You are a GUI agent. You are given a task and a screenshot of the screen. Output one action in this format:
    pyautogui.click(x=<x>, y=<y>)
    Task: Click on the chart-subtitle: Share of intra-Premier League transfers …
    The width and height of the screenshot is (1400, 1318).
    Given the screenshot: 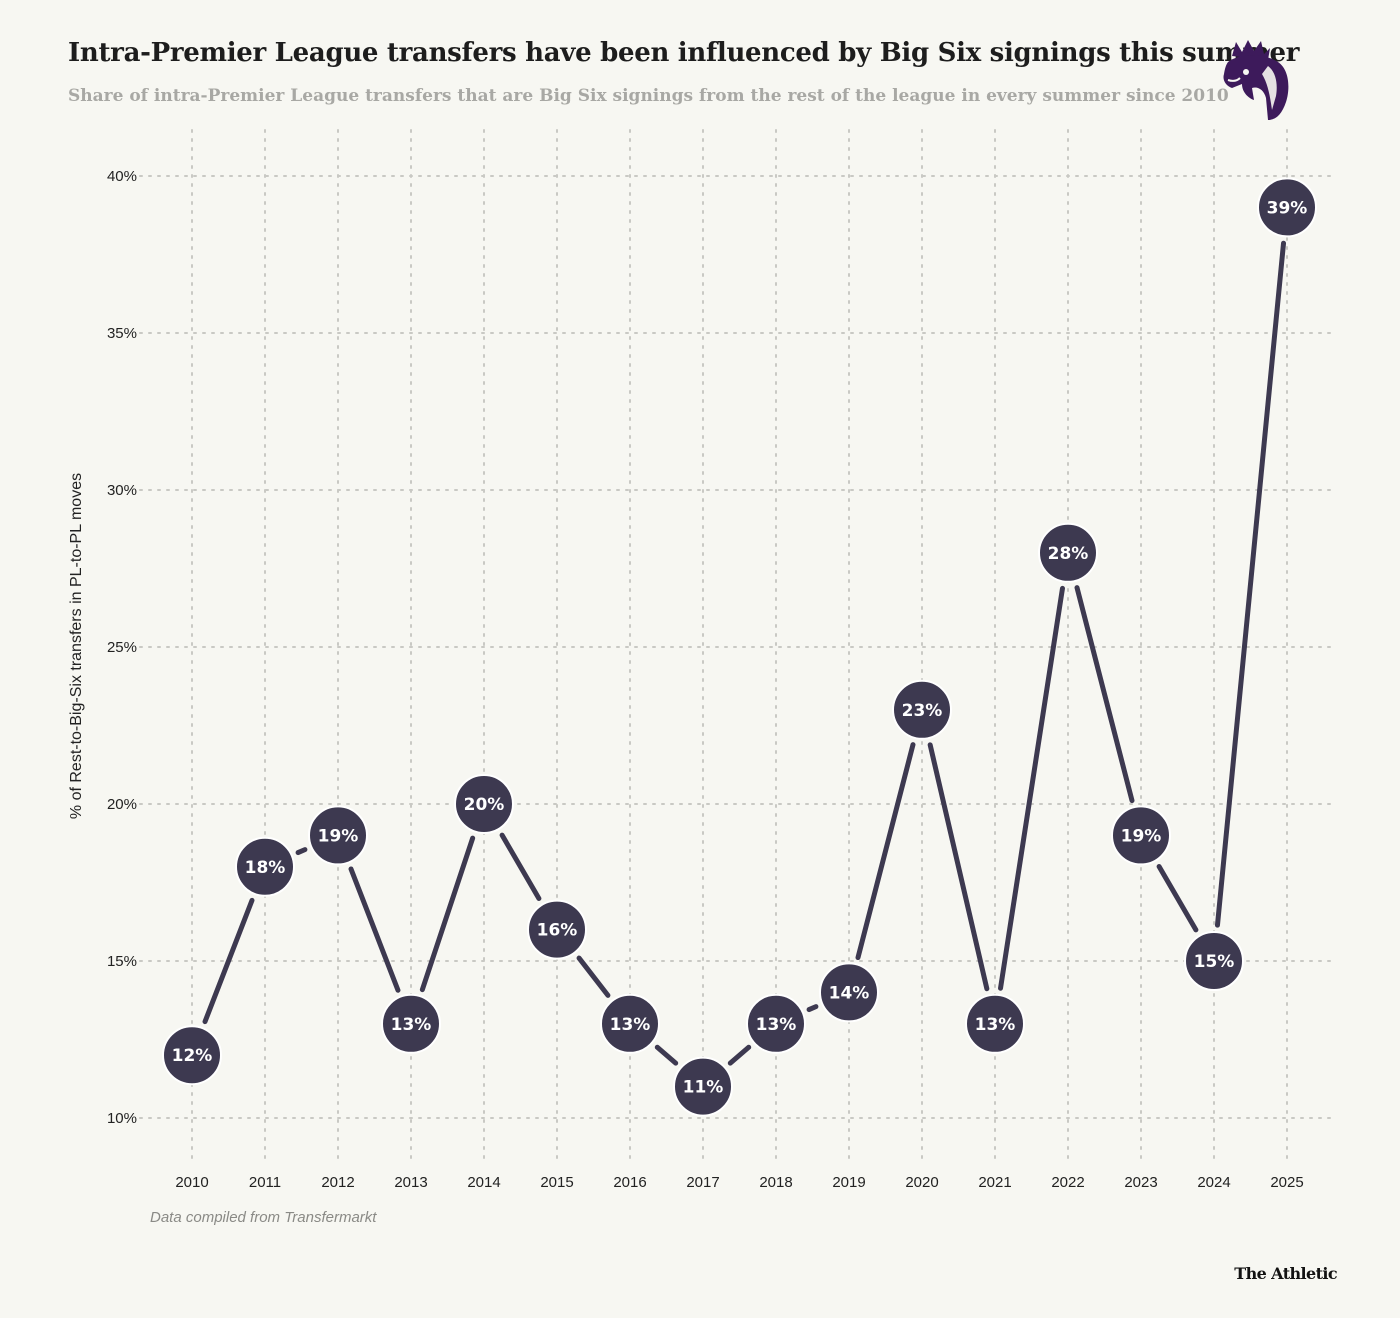 What is the action you would take?
    pyautogui.click(x=648, y=96)
    